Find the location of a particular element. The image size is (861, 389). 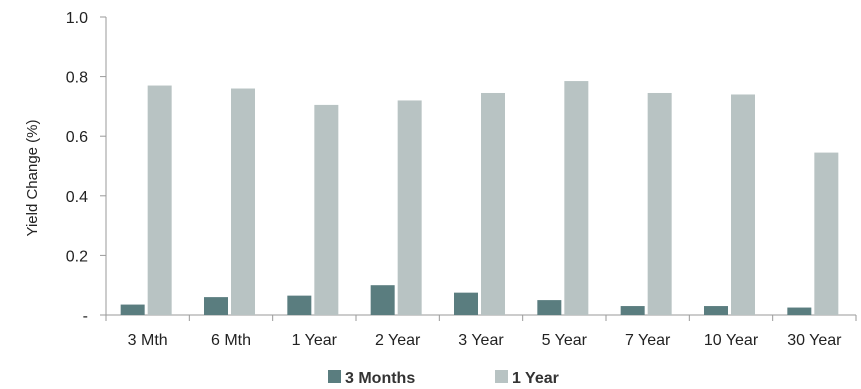

legend-label: 1 Year is located at coordinates (535, 378).